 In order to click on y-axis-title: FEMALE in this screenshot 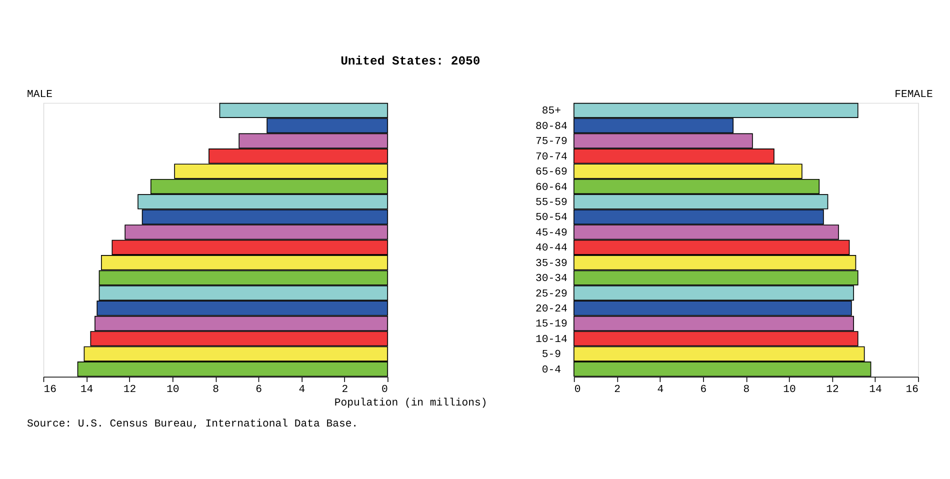, I will do `click(913, 95)`.